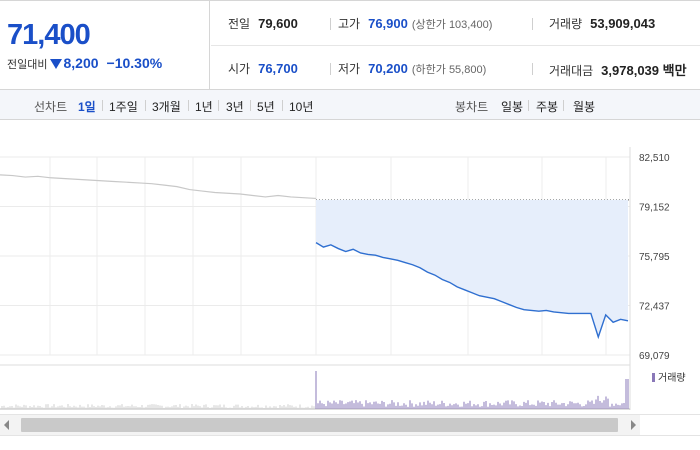 The width and height of the screenshot is (700, 450). Describe the element at coordinates (584, 107) in the screenshot. I see `tab-monthly-candle: 월봉` at that location.